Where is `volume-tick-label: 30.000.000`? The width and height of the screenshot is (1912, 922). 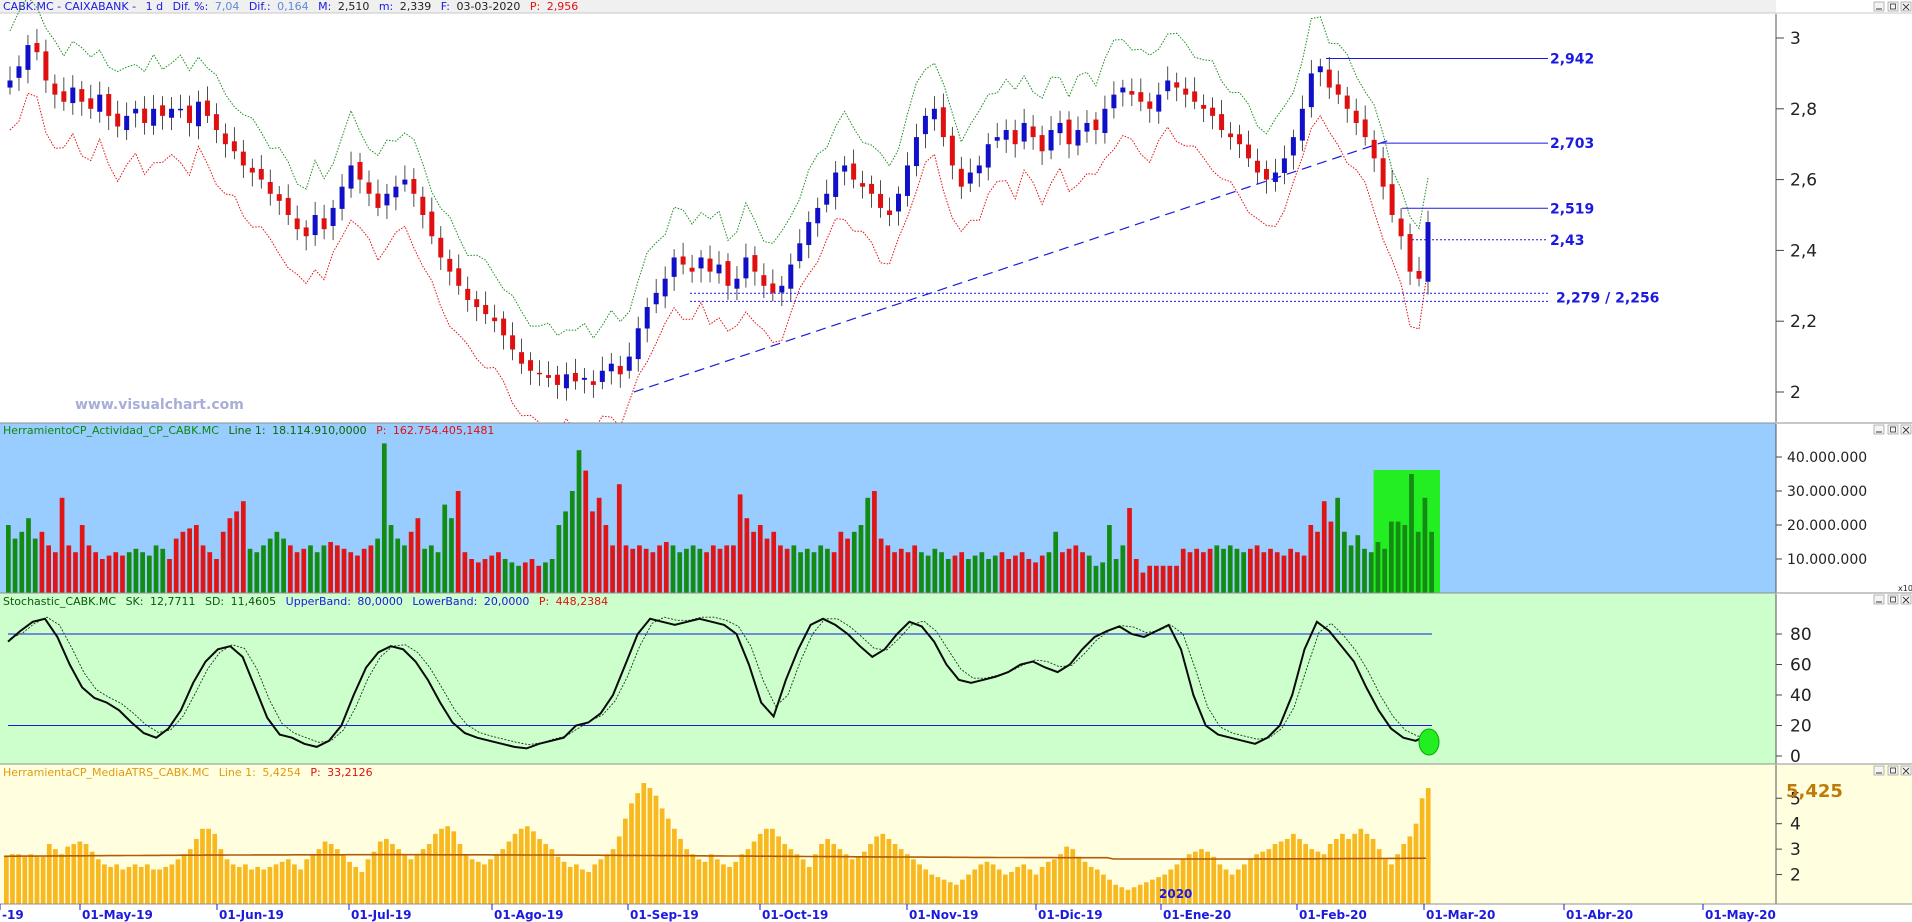 volume-tick-label: 30.000.000 is located at coordinates (1827, 492).